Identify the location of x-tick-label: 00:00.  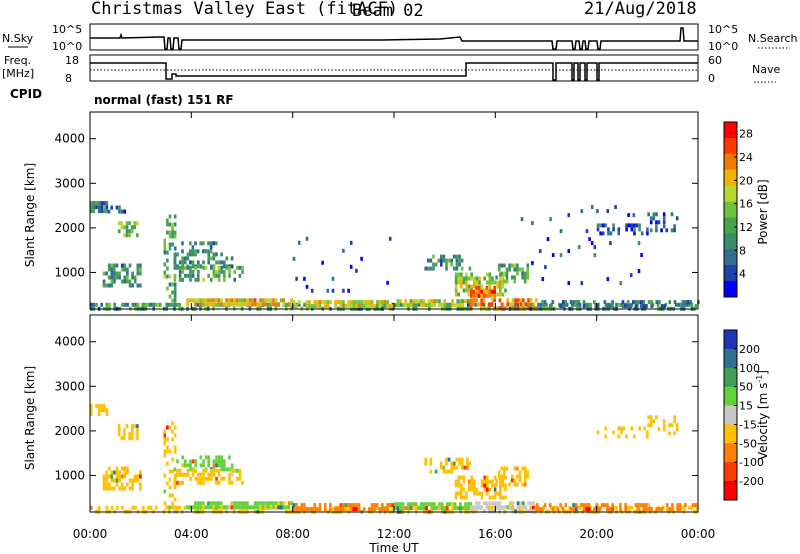
(90, 534).